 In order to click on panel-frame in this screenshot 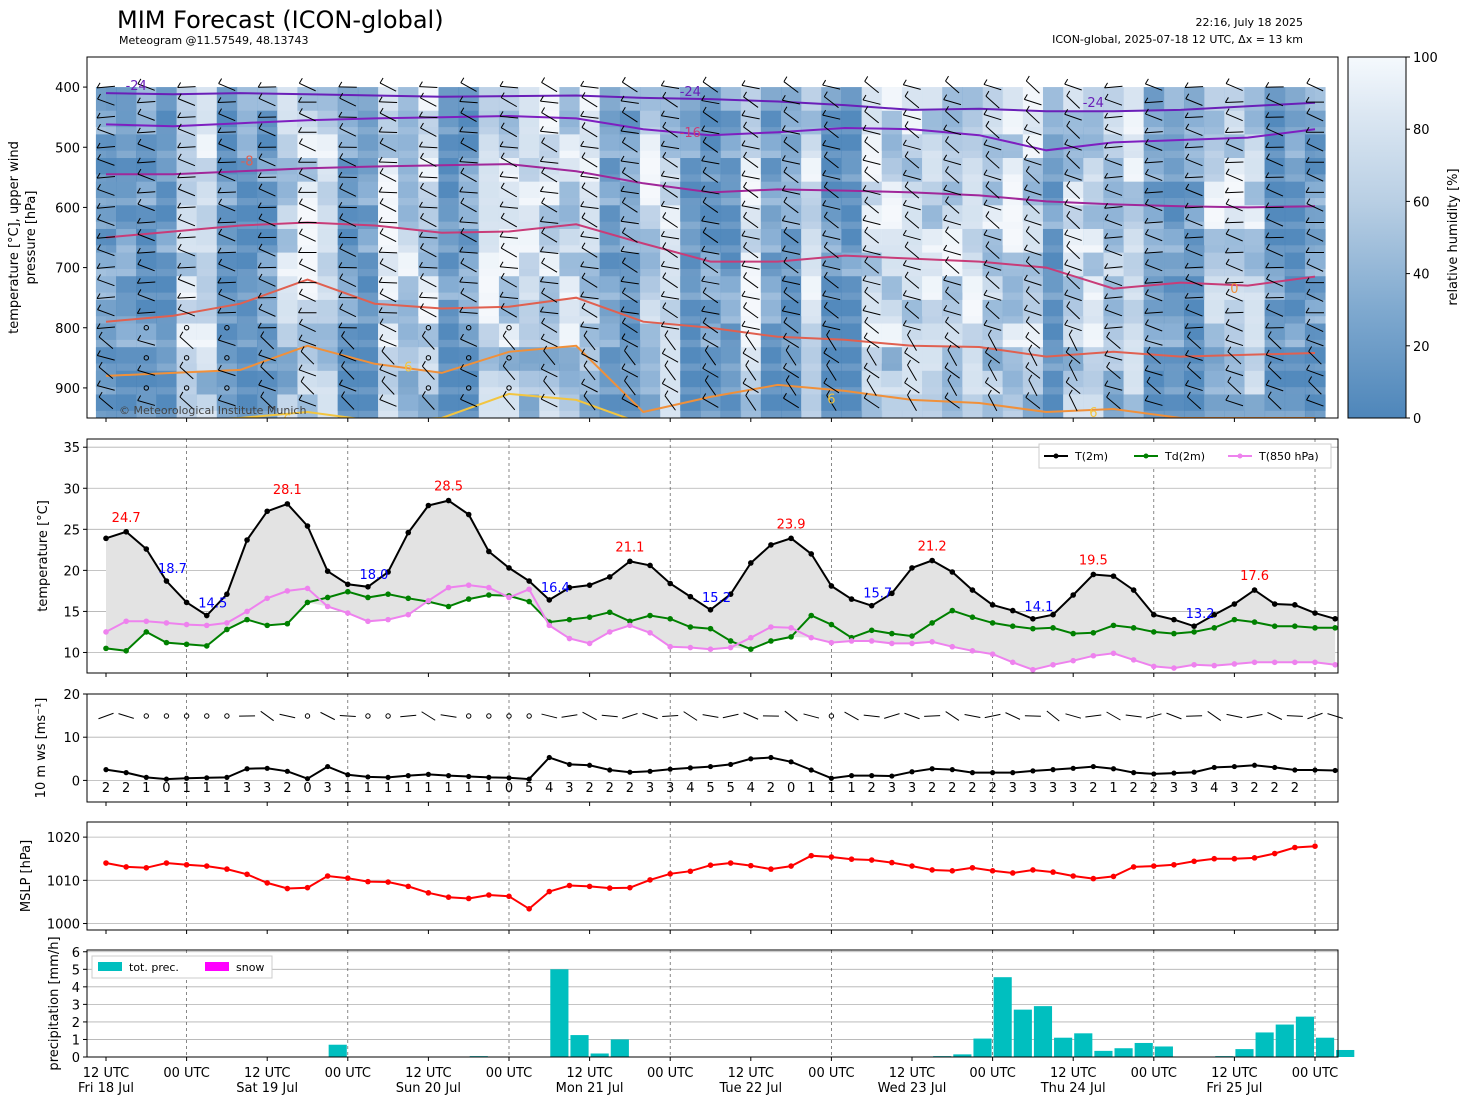, I will do `click(712, 1003)`.